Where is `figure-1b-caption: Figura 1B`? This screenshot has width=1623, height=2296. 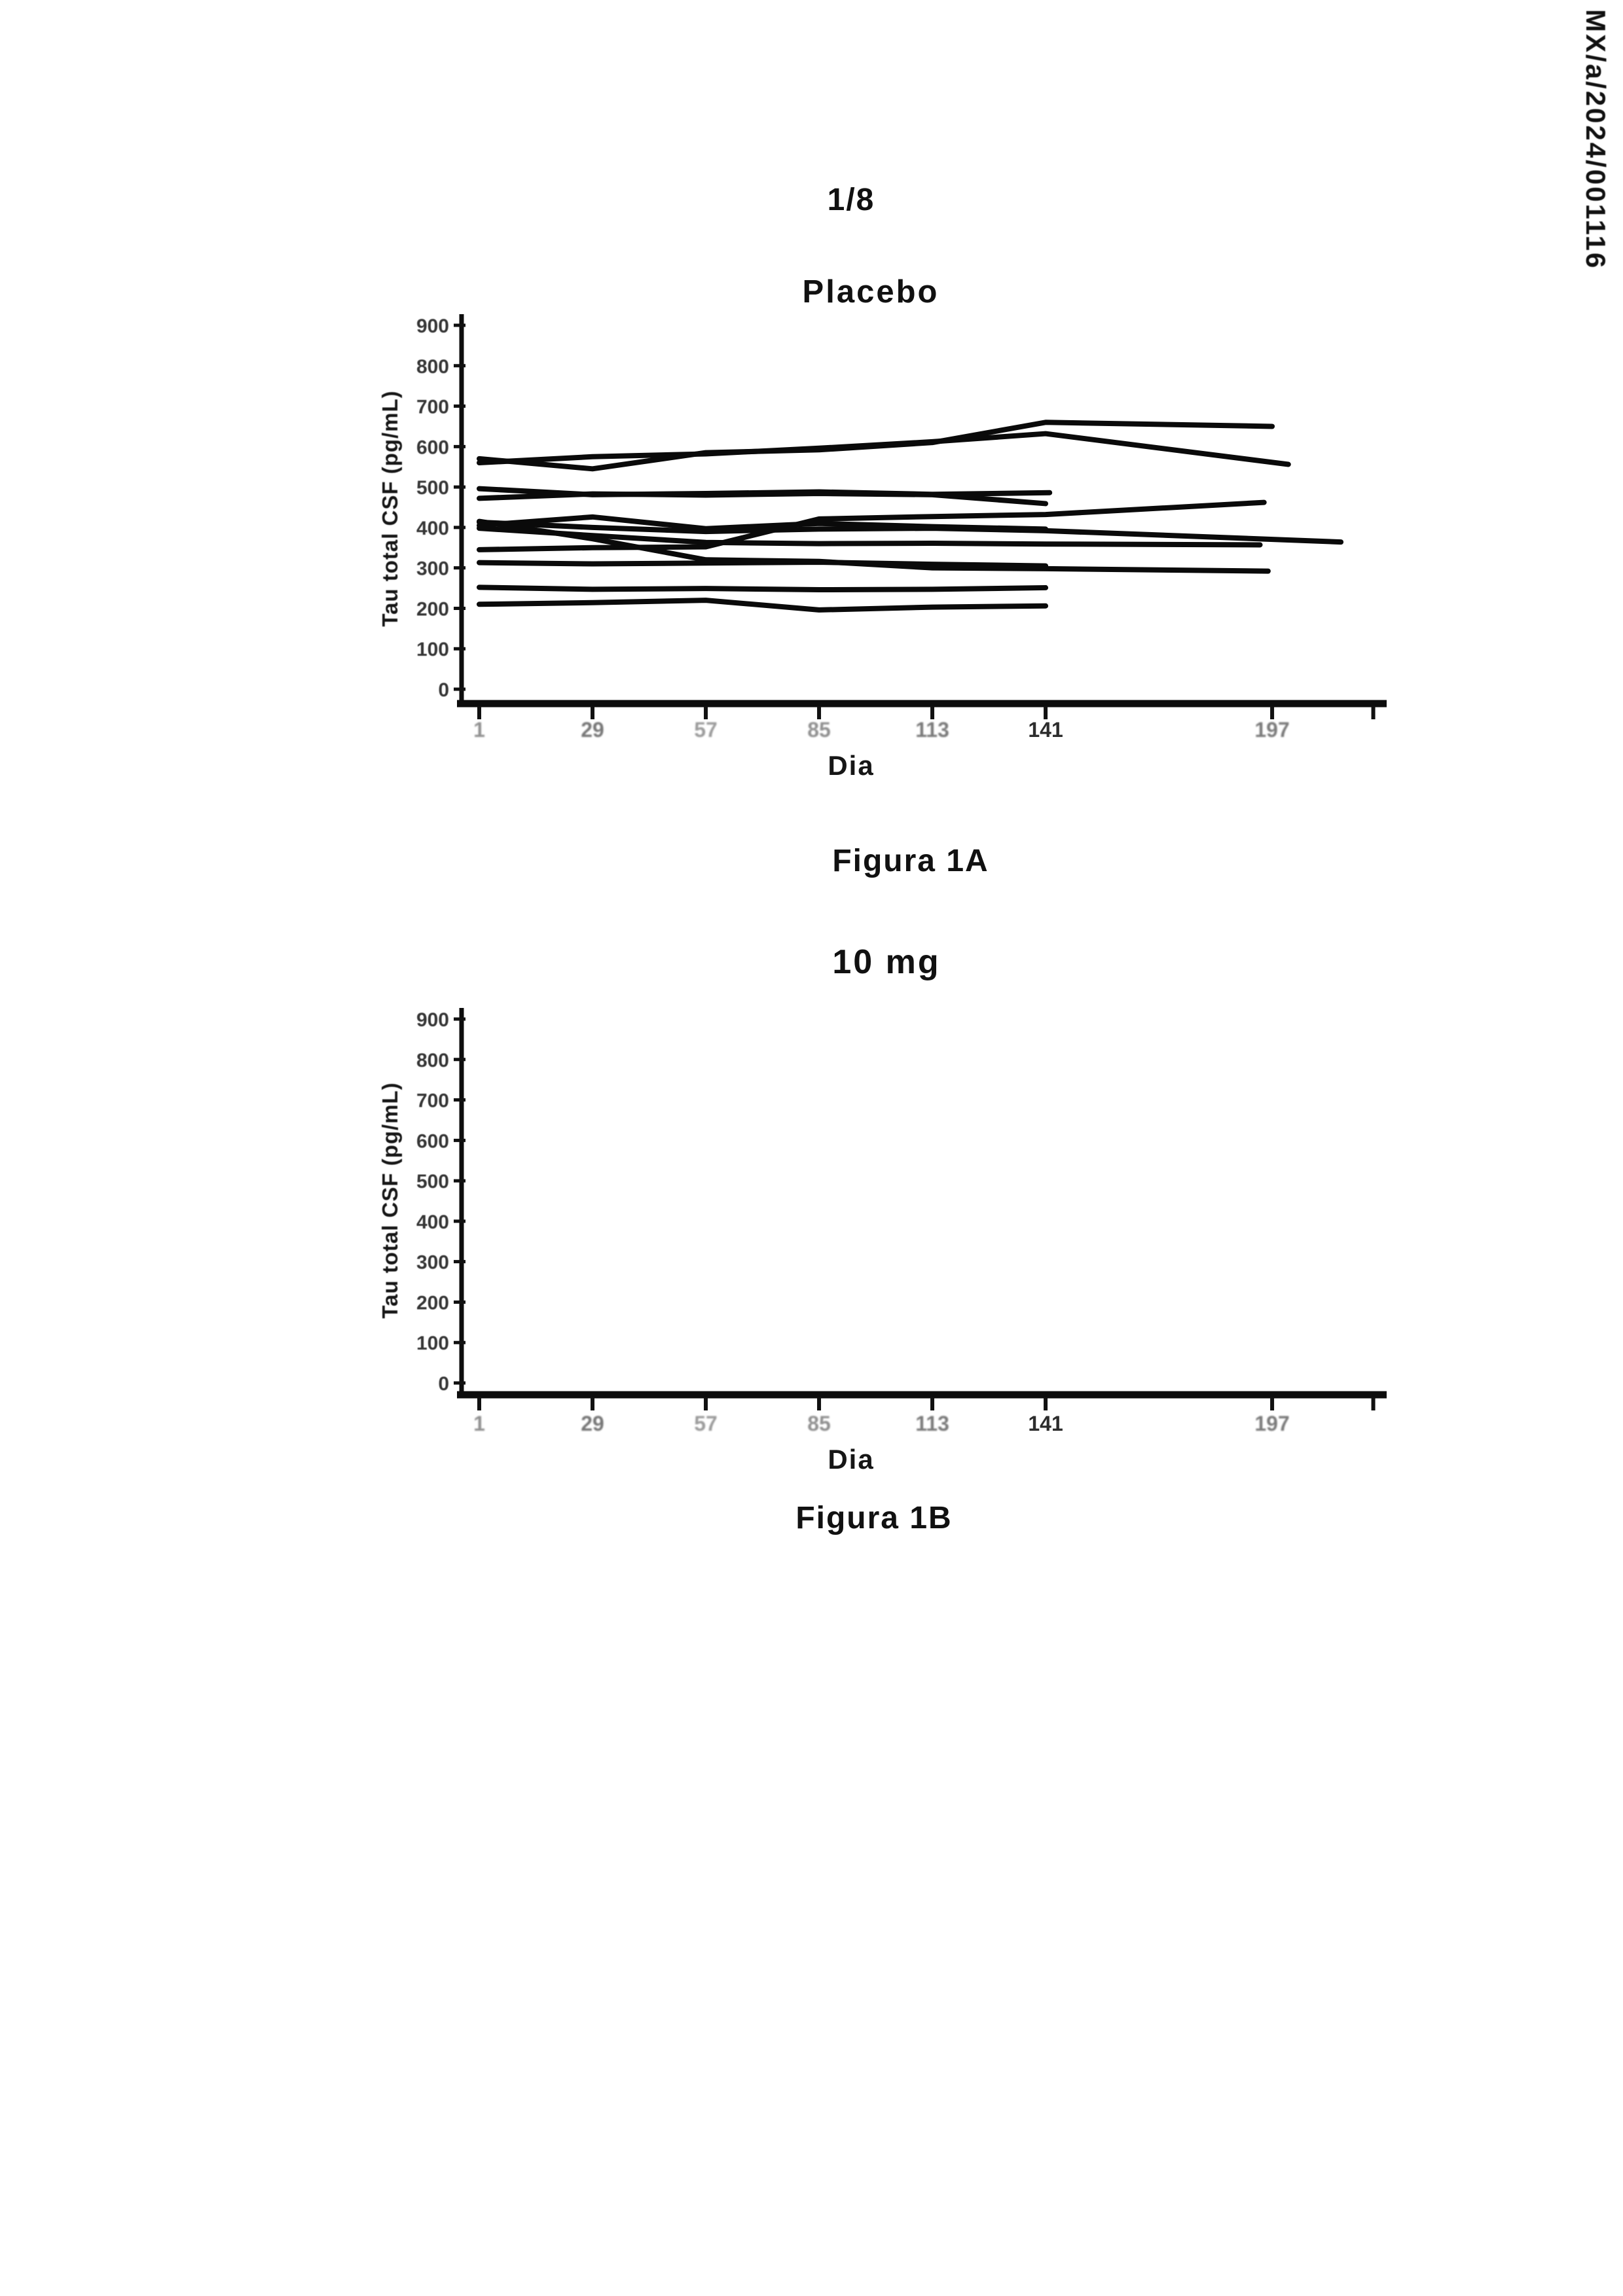
figure-1b-caption: Figura 1B is located at coordinates (874, 1518).